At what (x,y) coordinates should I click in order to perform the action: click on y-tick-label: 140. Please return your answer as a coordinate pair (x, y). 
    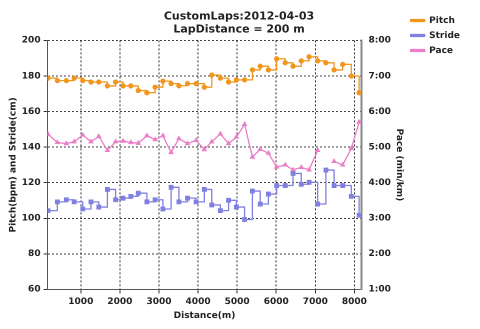
    Looking at the image, I should click on (31, 147).